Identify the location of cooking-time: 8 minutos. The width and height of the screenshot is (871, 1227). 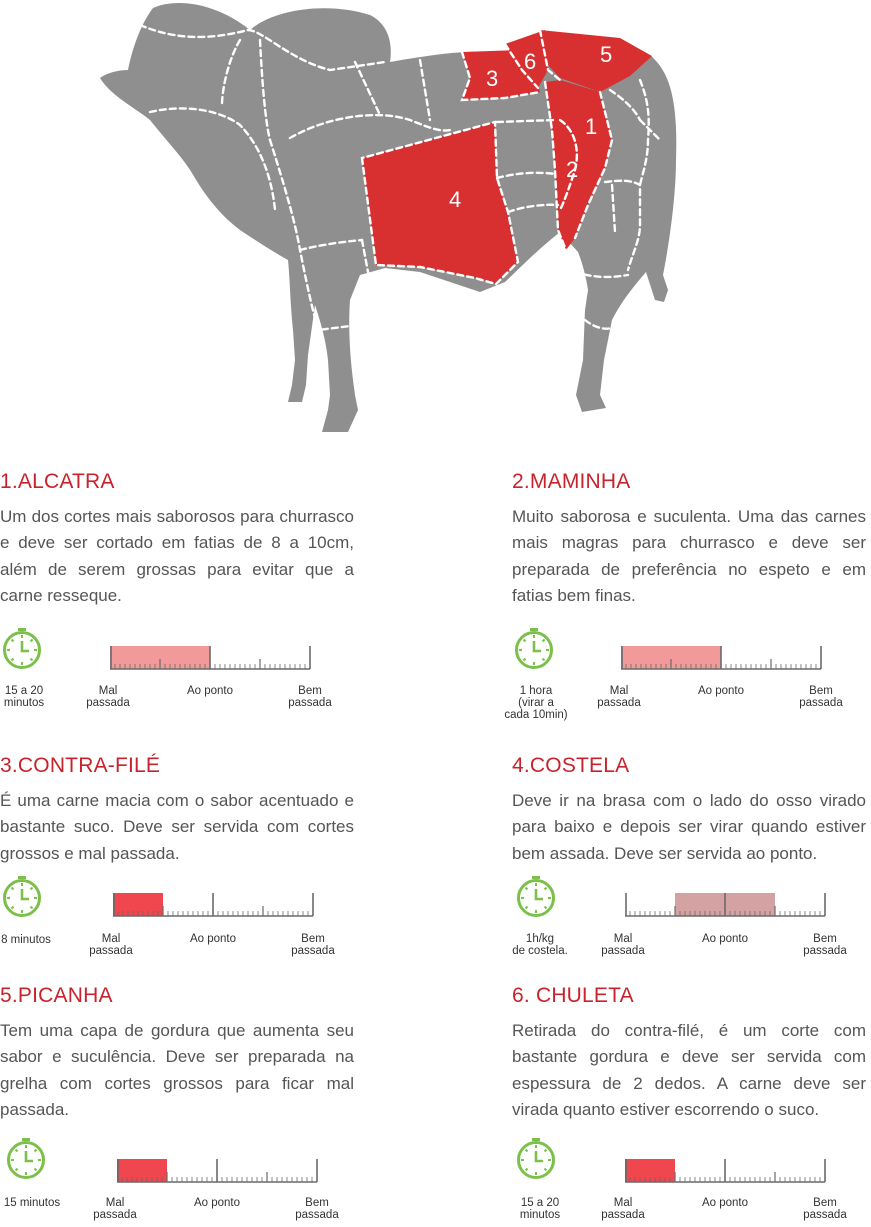
(33, 940).